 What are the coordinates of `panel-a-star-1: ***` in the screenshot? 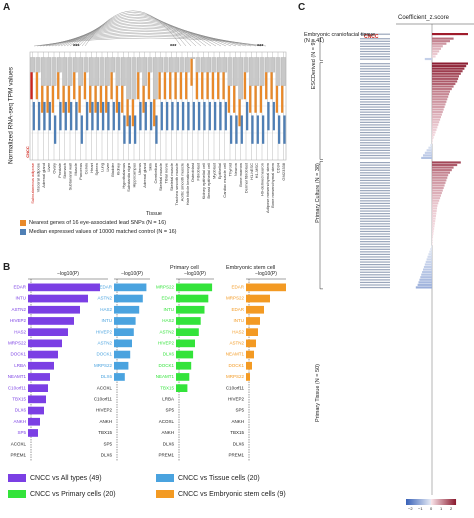 It's located at (76, 47).